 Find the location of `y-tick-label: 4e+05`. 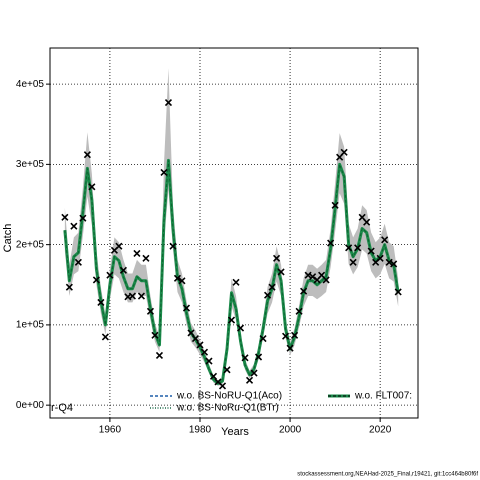

y-tick-label: 4e+05 is located at coordinates (30, 84).